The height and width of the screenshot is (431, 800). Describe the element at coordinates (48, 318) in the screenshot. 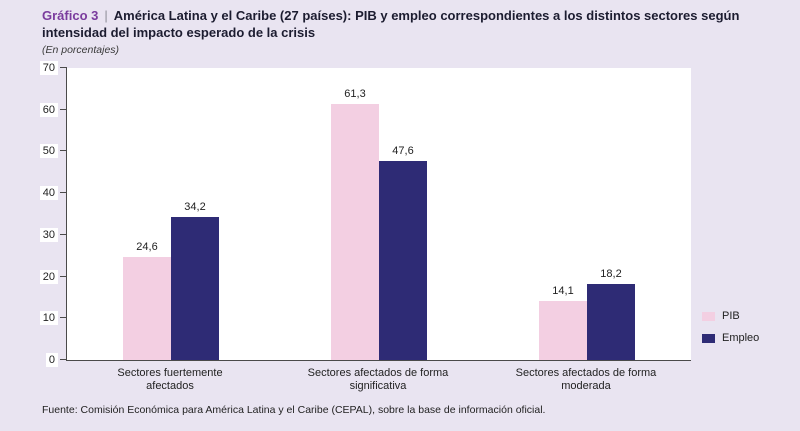

I see `y-axis-label: 10` at that location.